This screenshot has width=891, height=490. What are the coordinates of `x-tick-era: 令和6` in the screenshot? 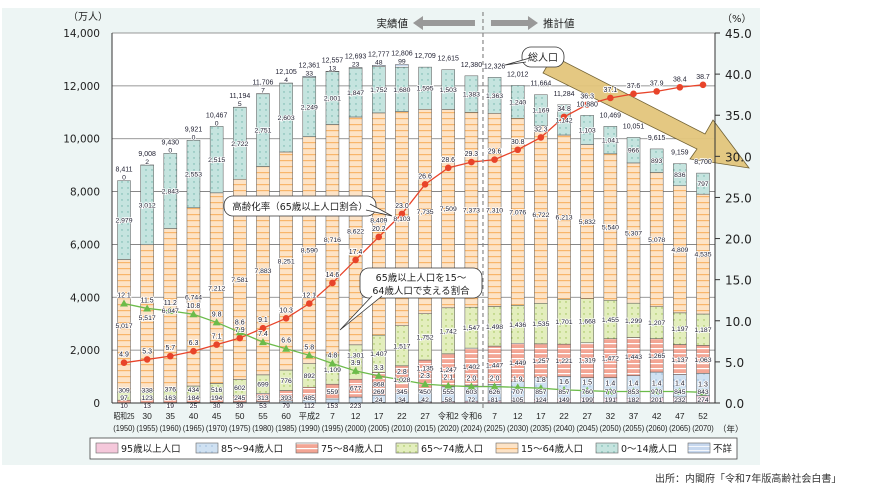 It's located at (471, 416).